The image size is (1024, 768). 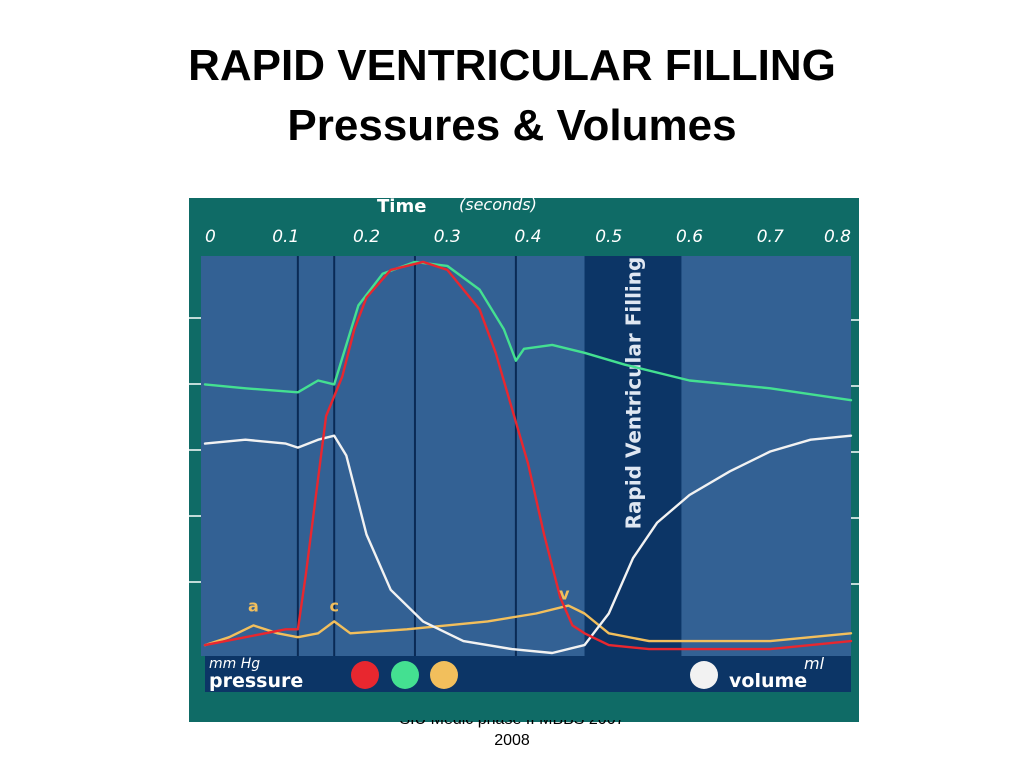 I want to click on slide-subtitle: Pressures & Volumes, so click(x=512, y=125).